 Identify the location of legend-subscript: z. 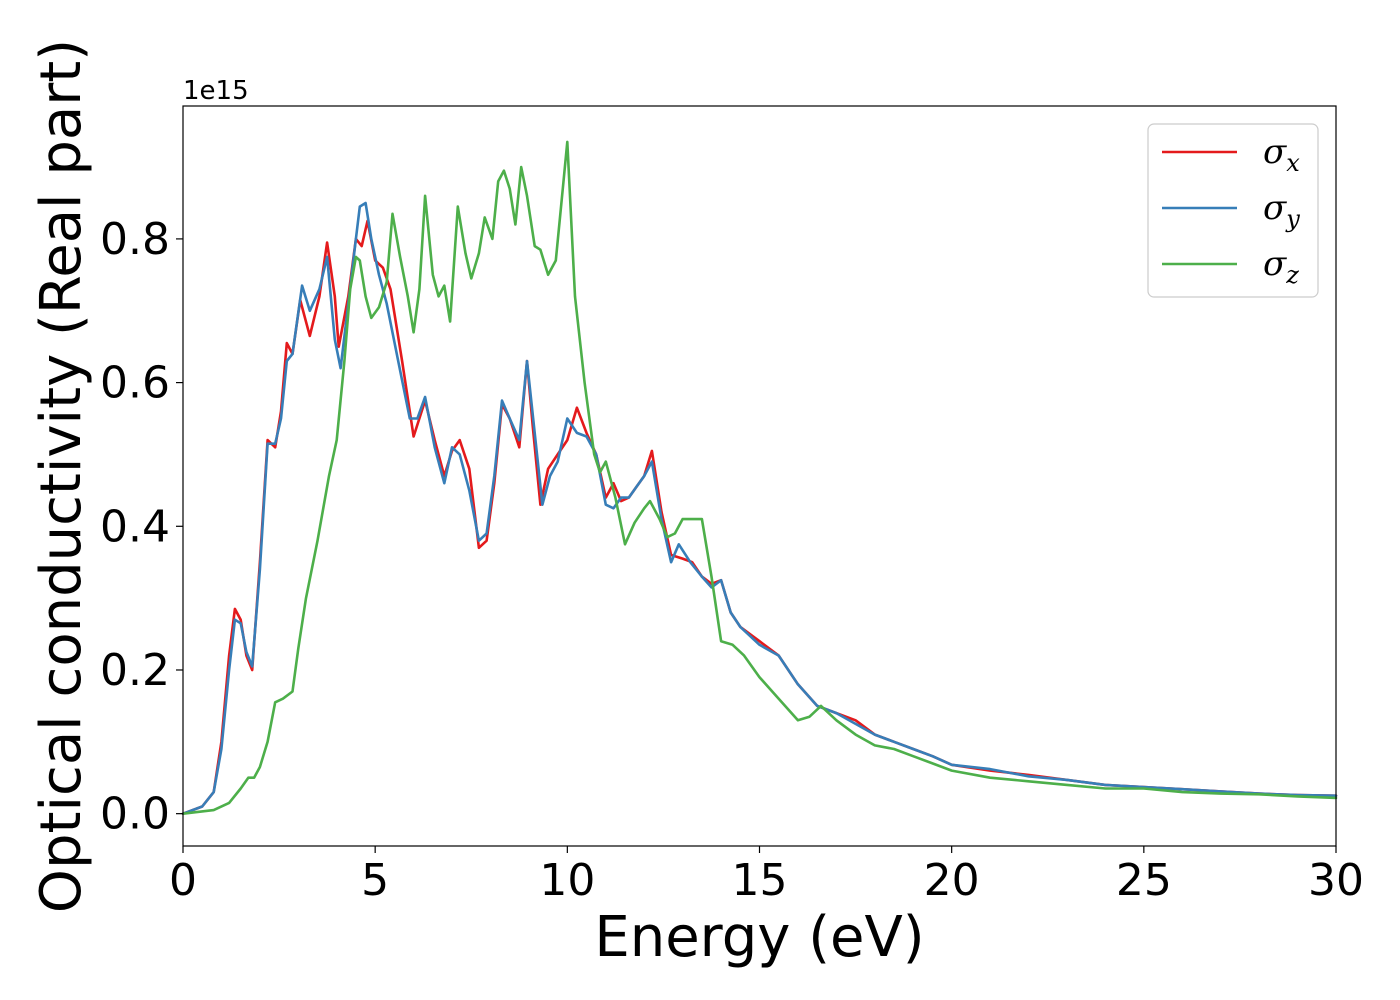
(1292, 275).